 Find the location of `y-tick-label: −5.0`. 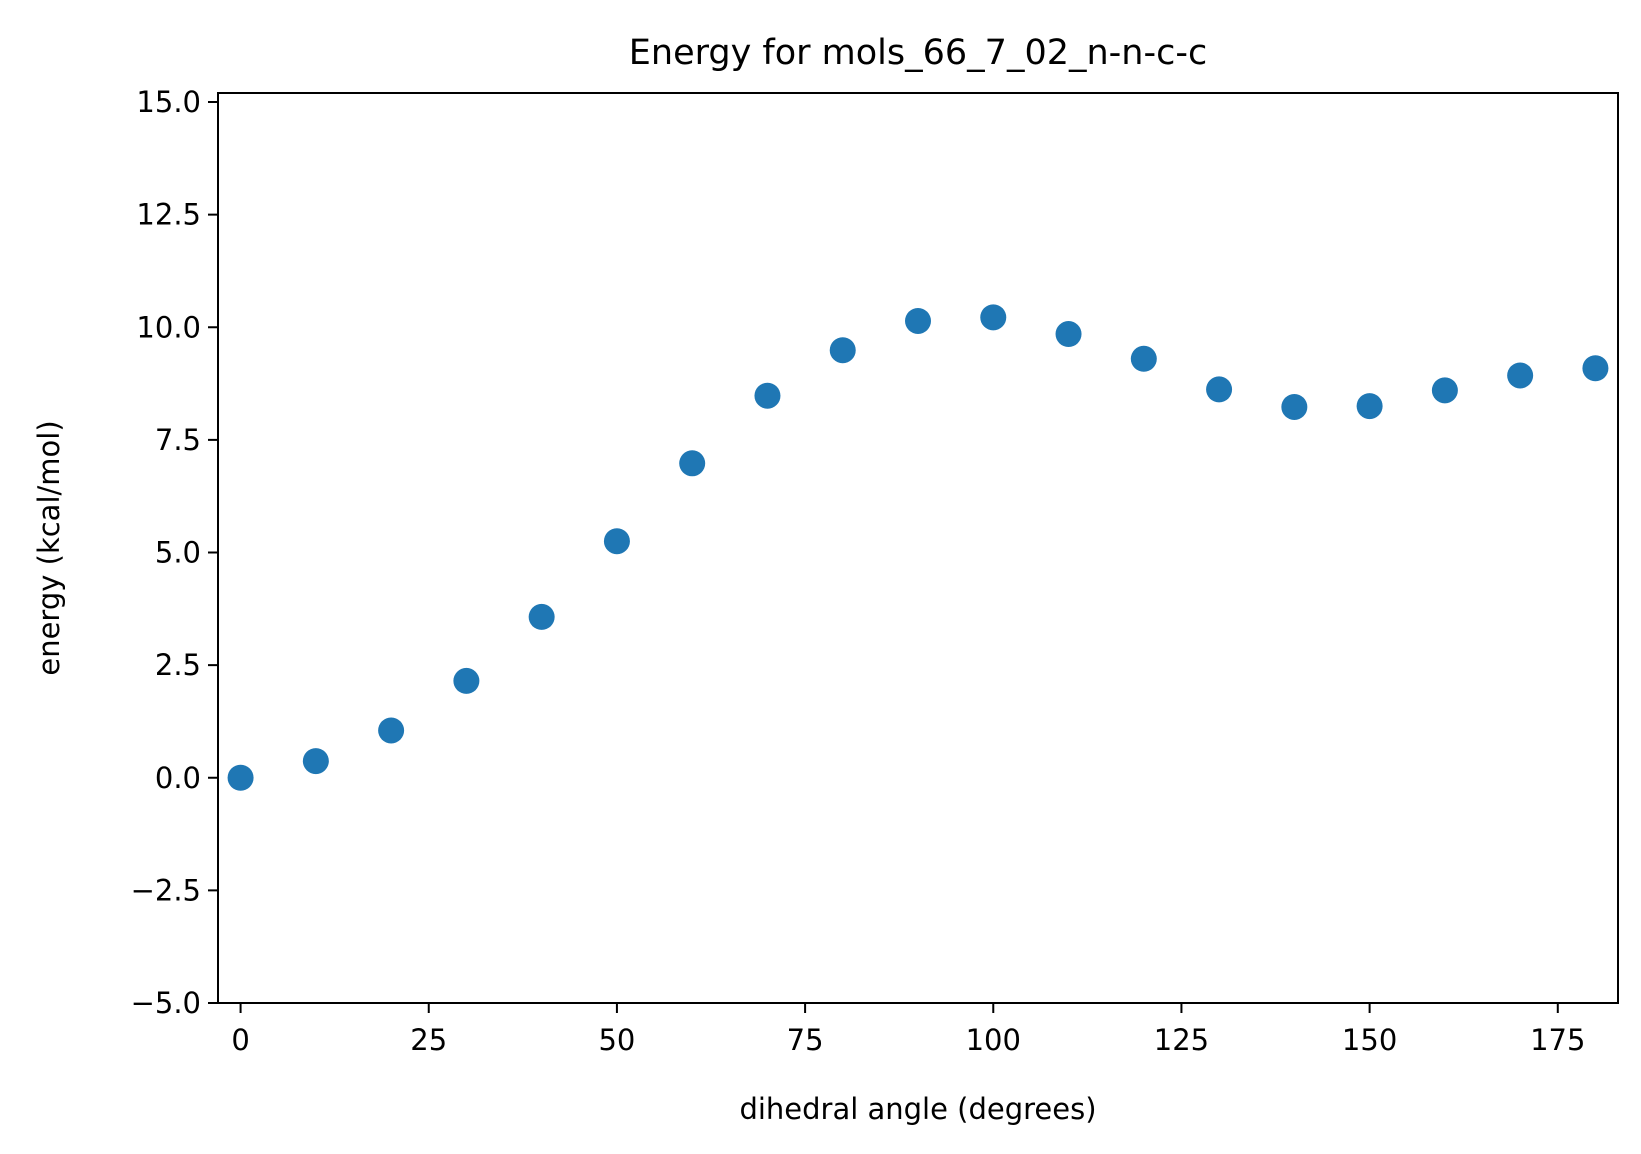

y-tick-label: −5.0 is located at coordinates (166, 1003).